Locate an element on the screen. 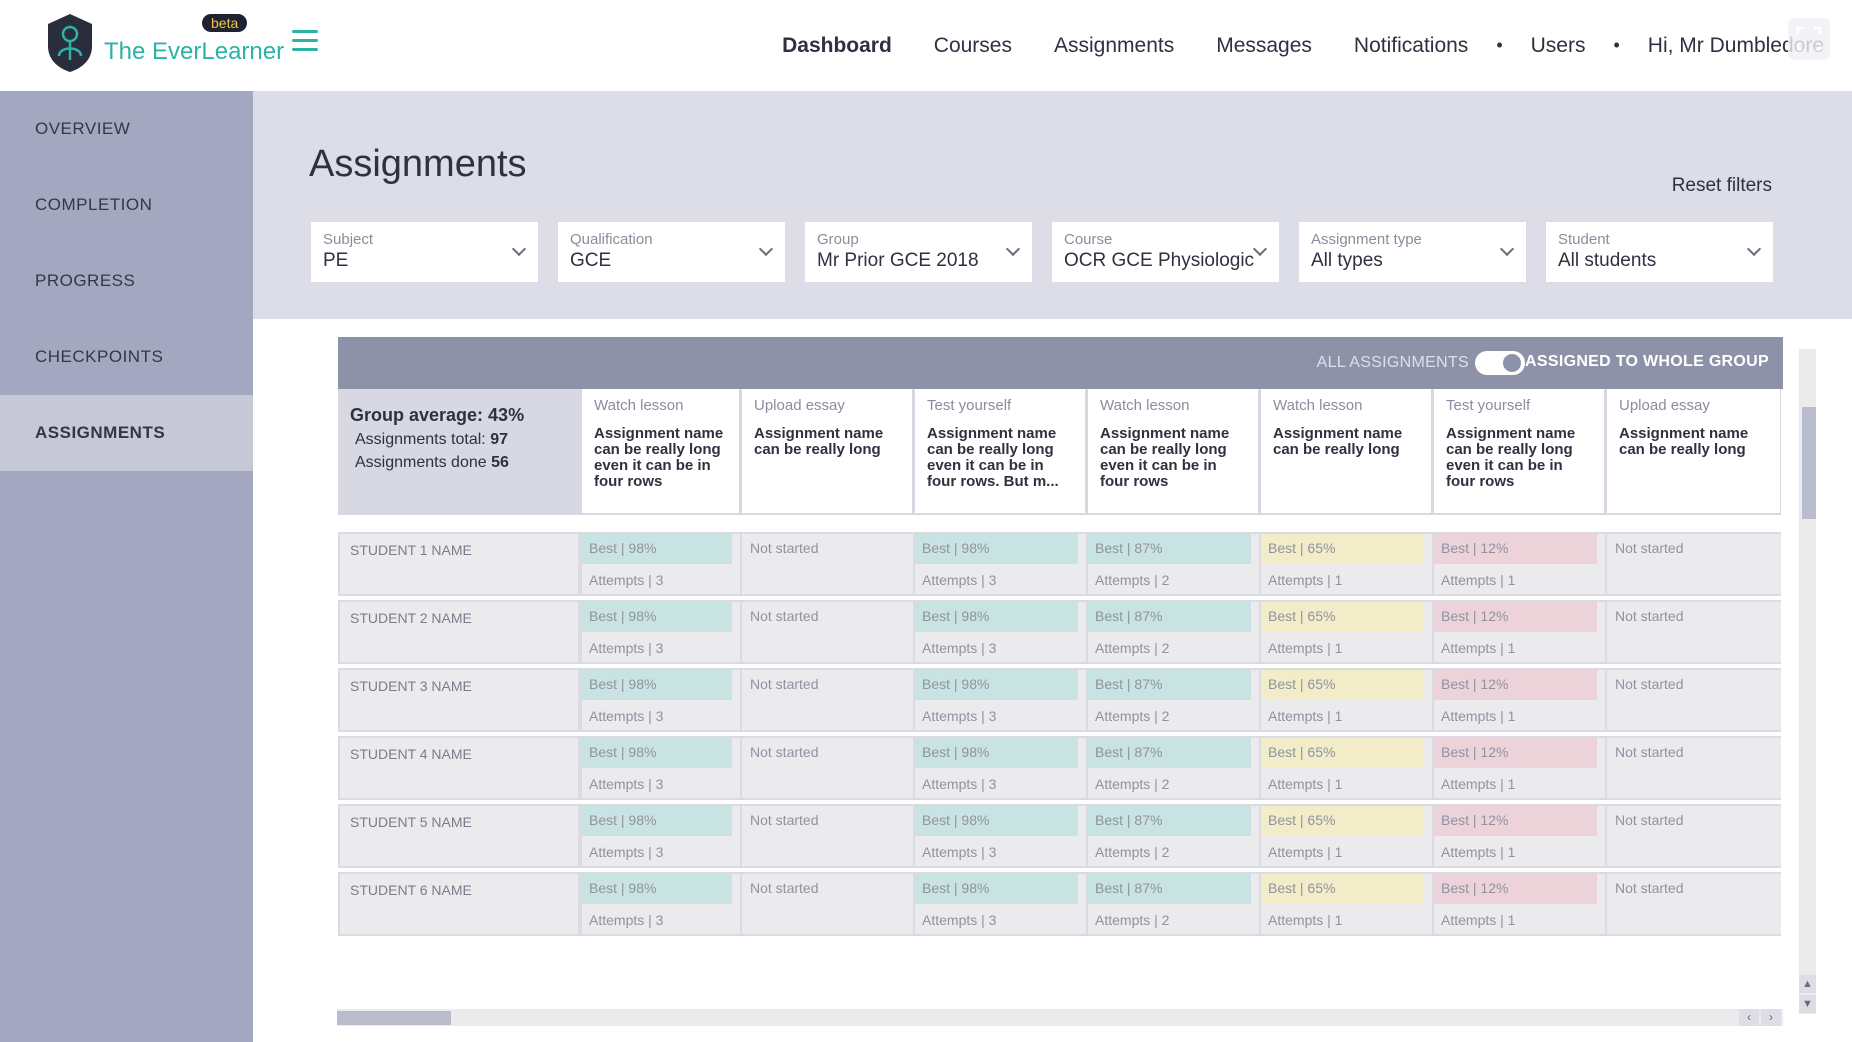 Image resolution: width=1852 pixels, height=1042 pixels. scroll-down-icon: ▼ is located at coordinates (1807, 1004).